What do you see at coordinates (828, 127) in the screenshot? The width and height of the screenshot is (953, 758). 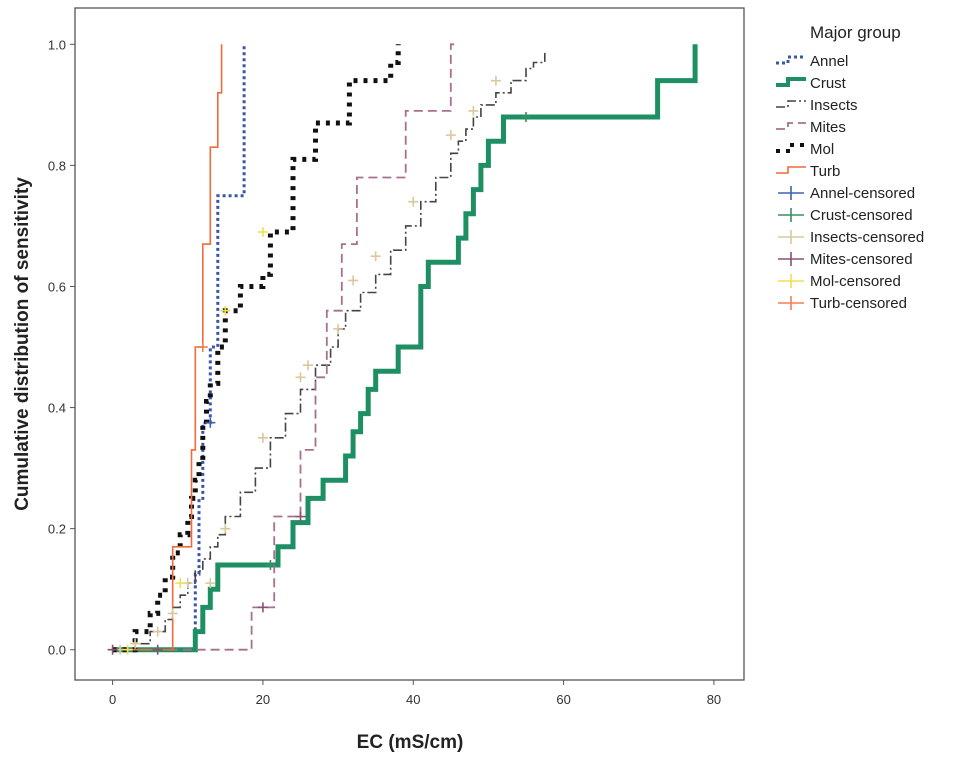 I see `legend-label: Mites` at bounding box center [828, 127].